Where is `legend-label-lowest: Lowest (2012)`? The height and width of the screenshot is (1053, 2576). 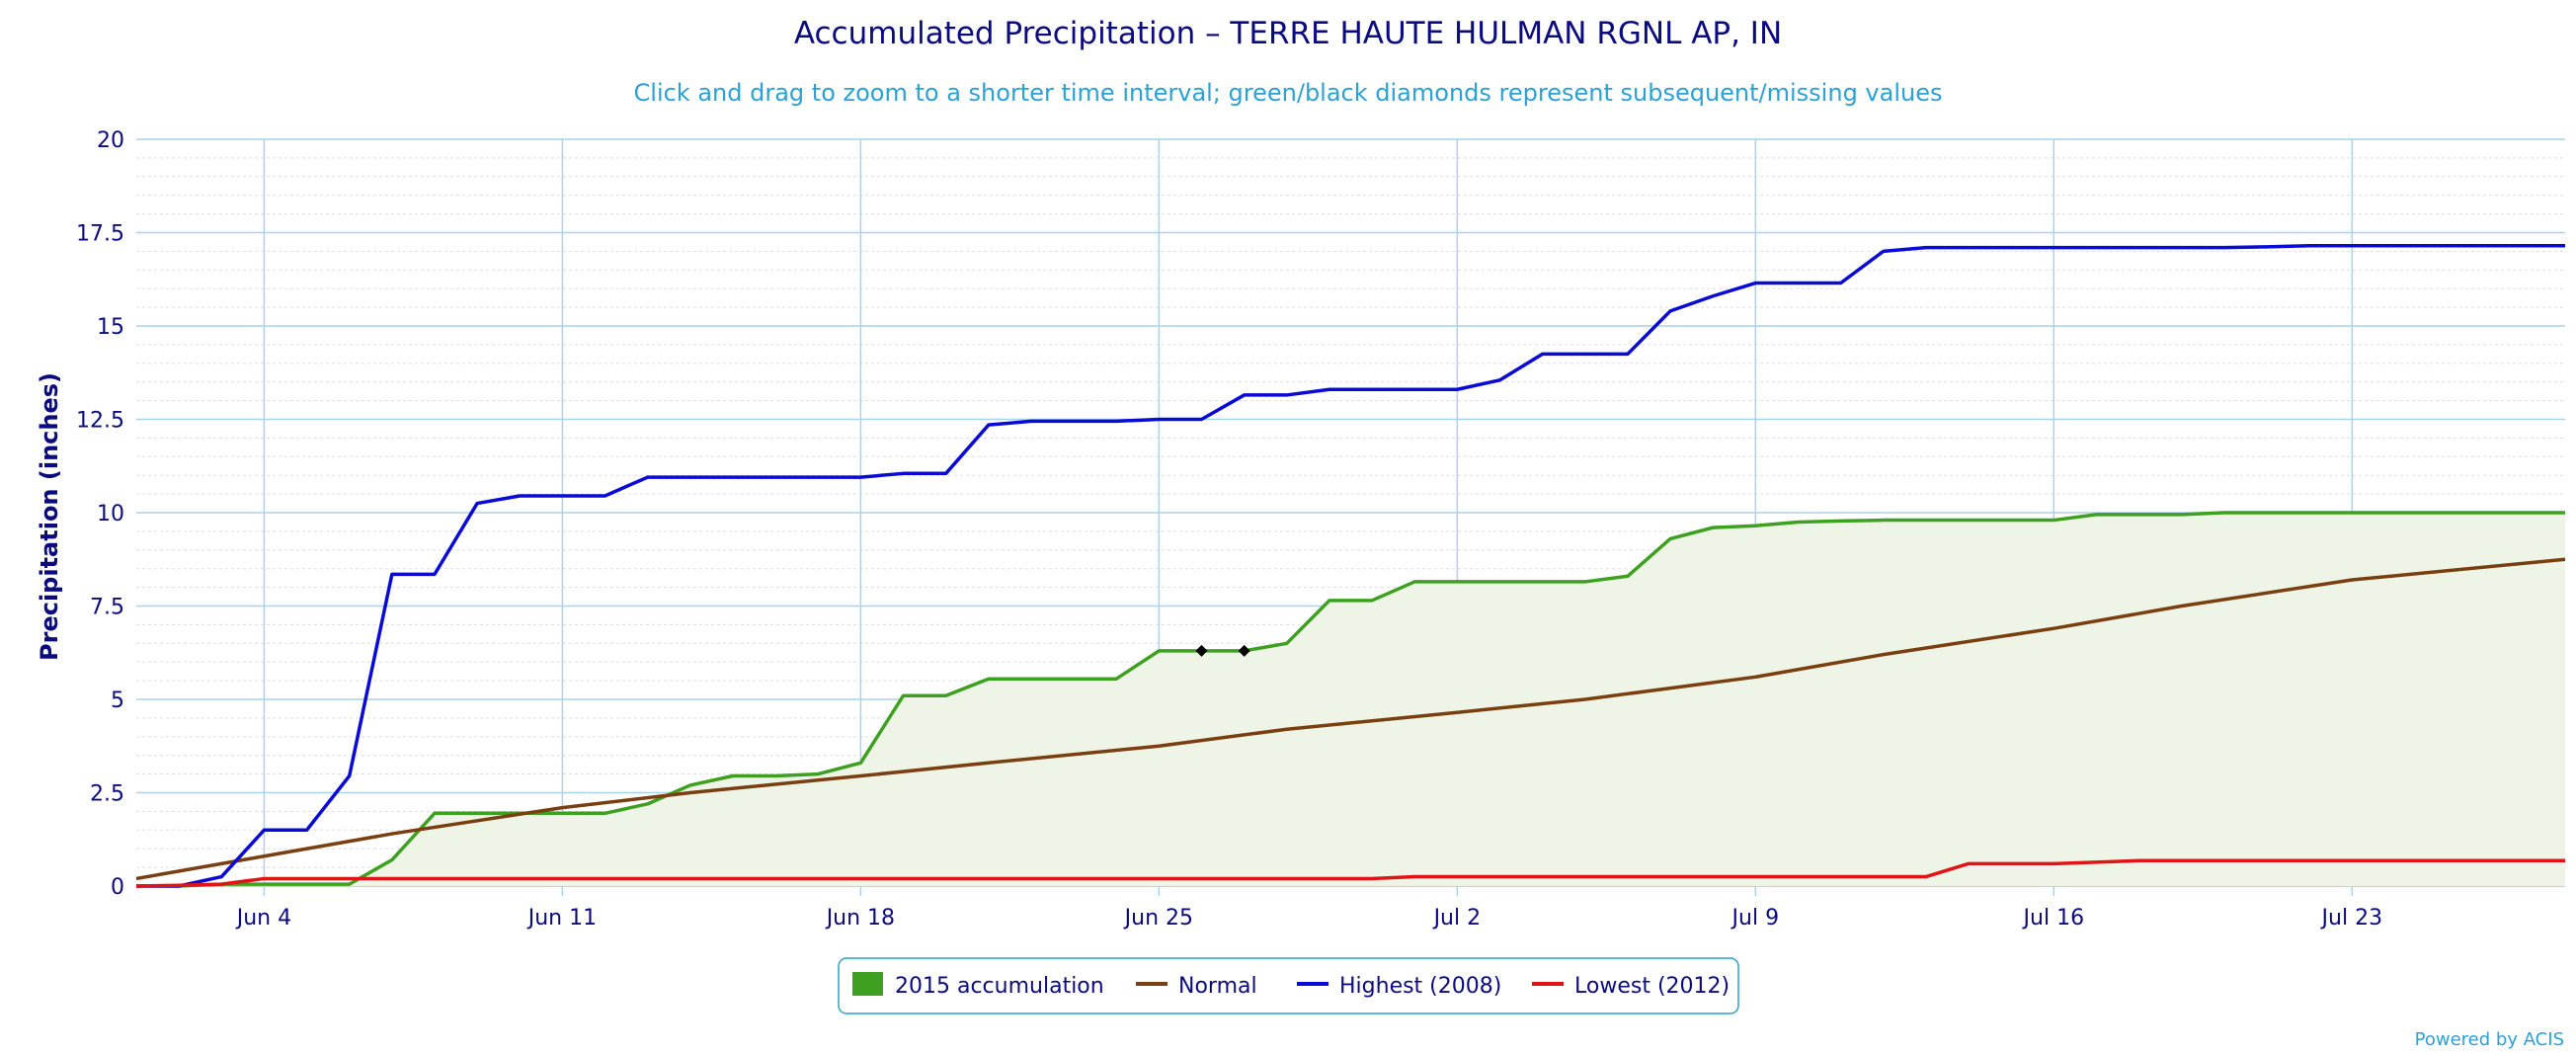
legend-label-lowest: Lowest (2012) is located at coordinates (1652, 987).